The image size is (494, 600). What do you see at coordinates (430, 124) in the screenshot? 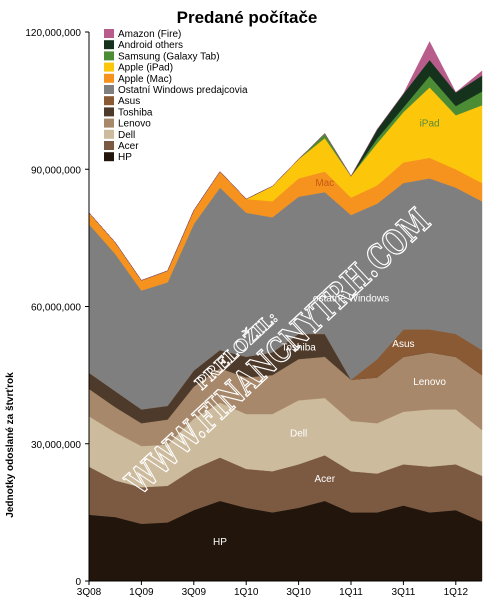
I see `area-label-ipad: iPad` at bounding box center [430, 124].